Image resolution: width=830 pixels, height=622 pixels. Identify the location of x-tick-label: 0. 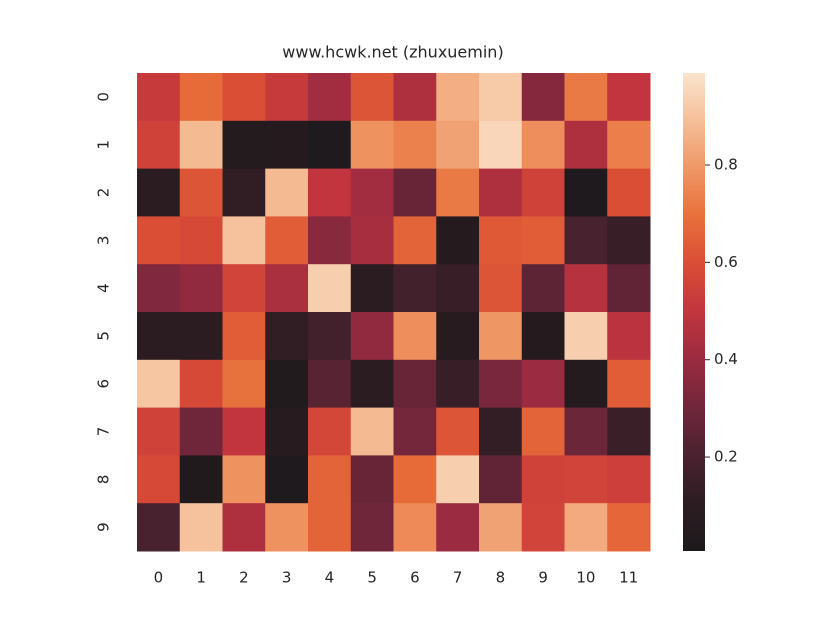
(159, 578).